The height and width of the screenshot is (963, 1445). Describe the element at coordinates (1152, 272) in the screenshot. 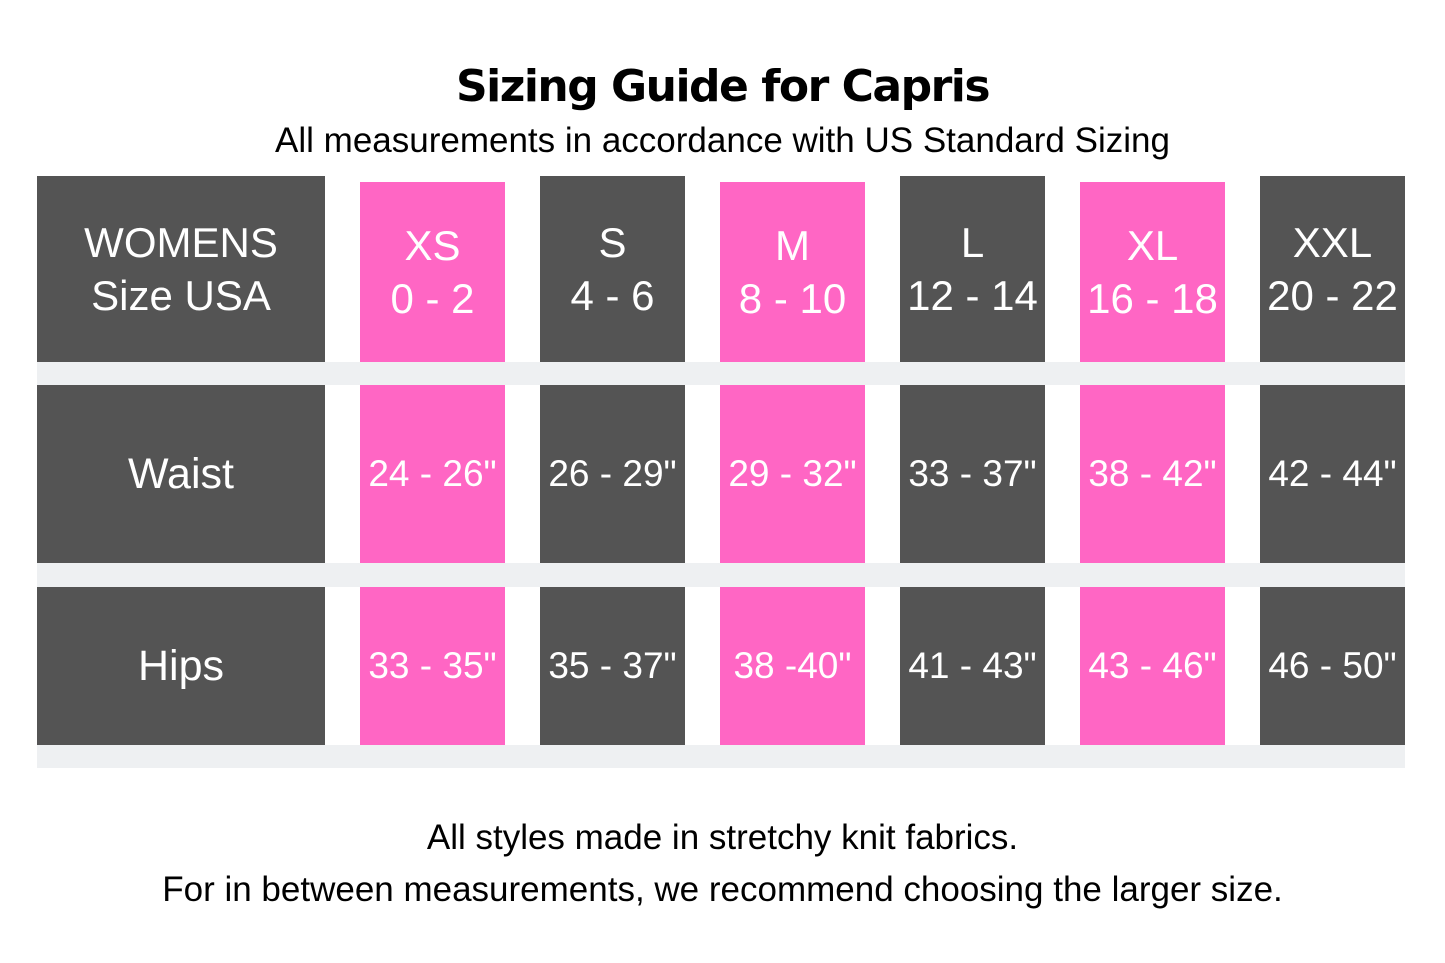

I see `size-cell-xl: XL 16 - 18` at that location.